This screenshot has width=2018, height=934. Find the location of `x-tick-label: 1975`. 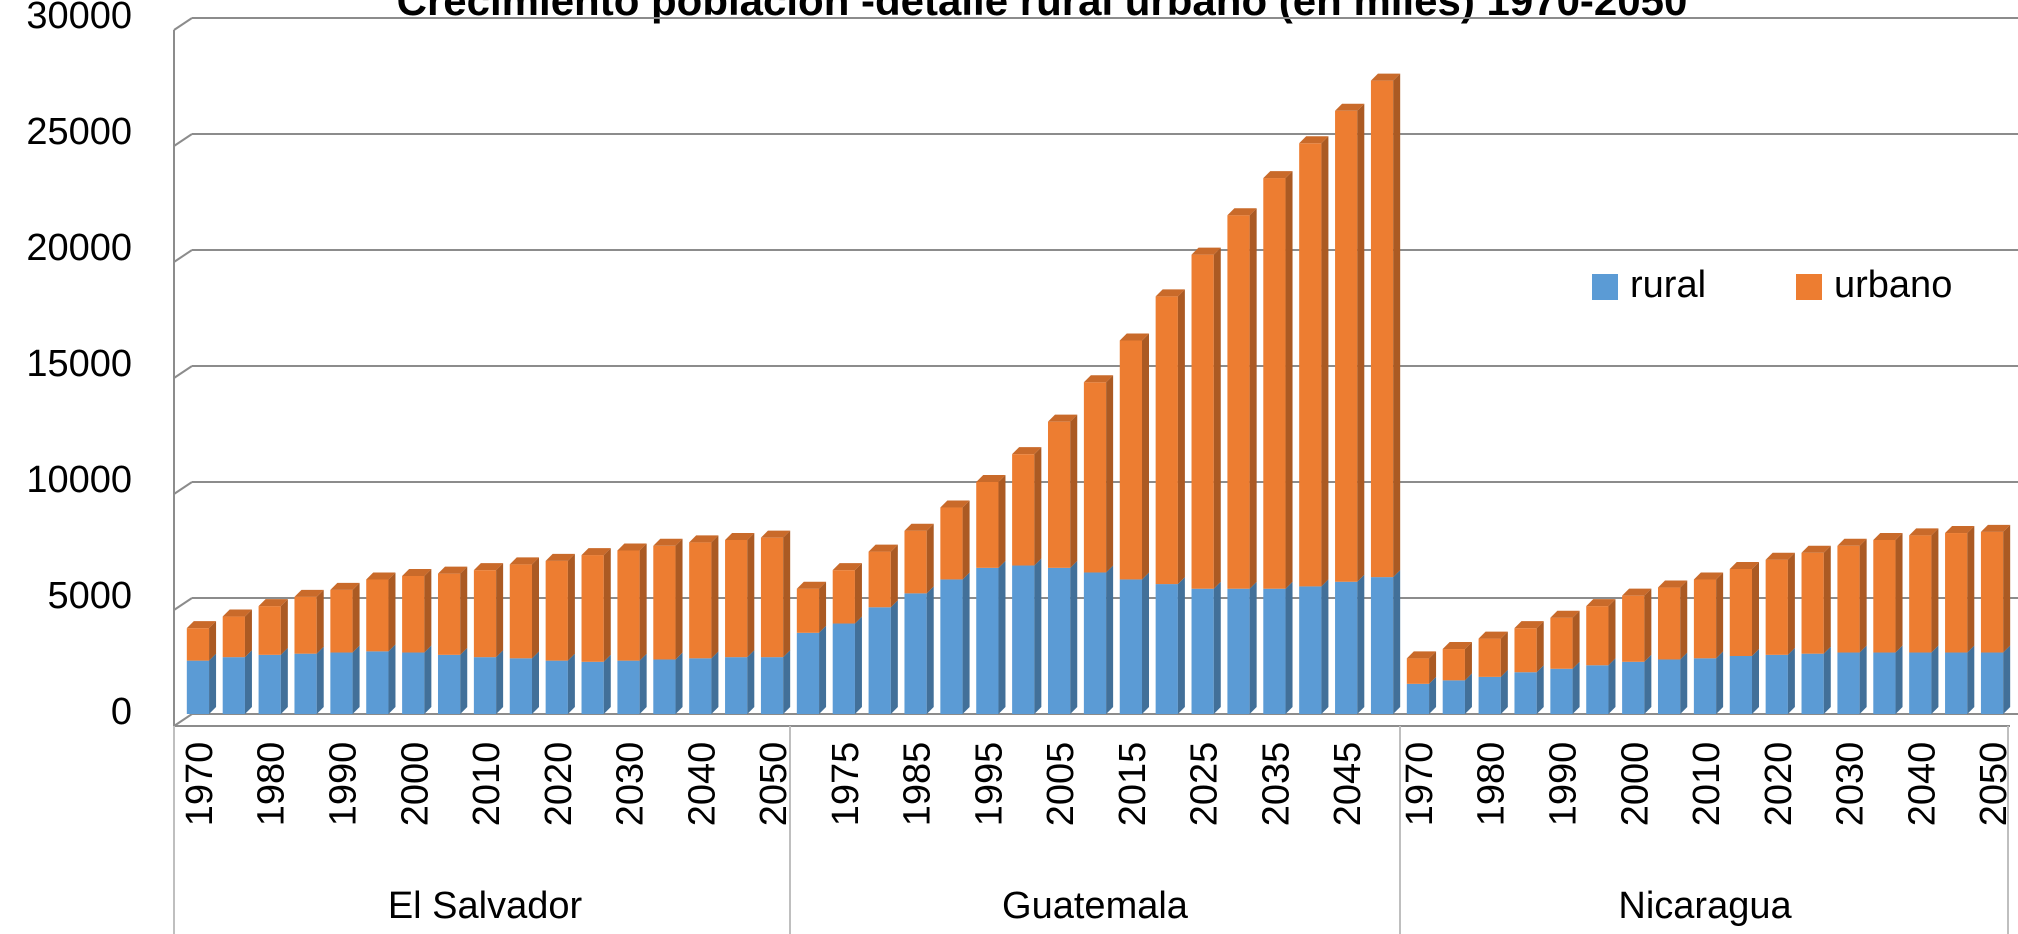

x-tick-label: 1975 is located at coordinates (846, 784).